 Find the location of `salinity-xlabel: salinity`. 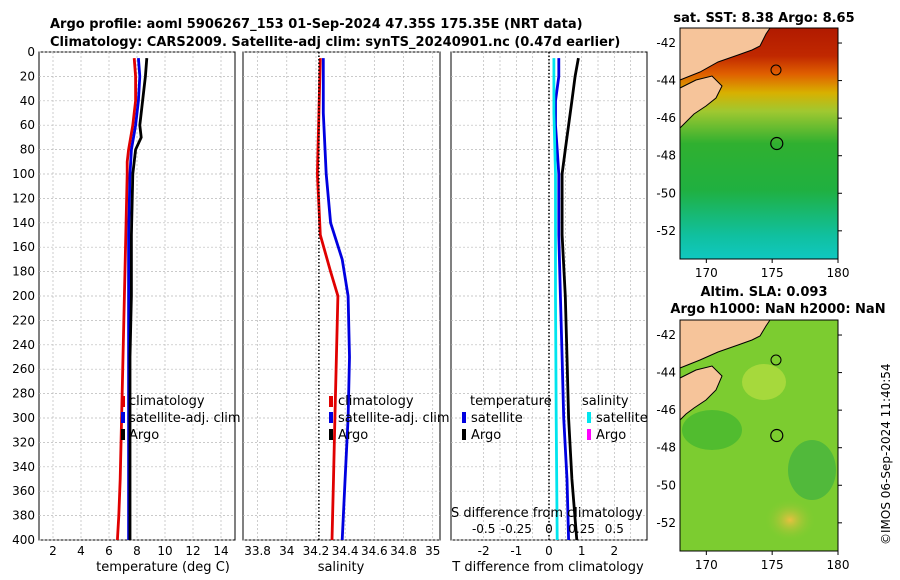

salinity-xlabel: salinity is located at coordinates (341, 567).